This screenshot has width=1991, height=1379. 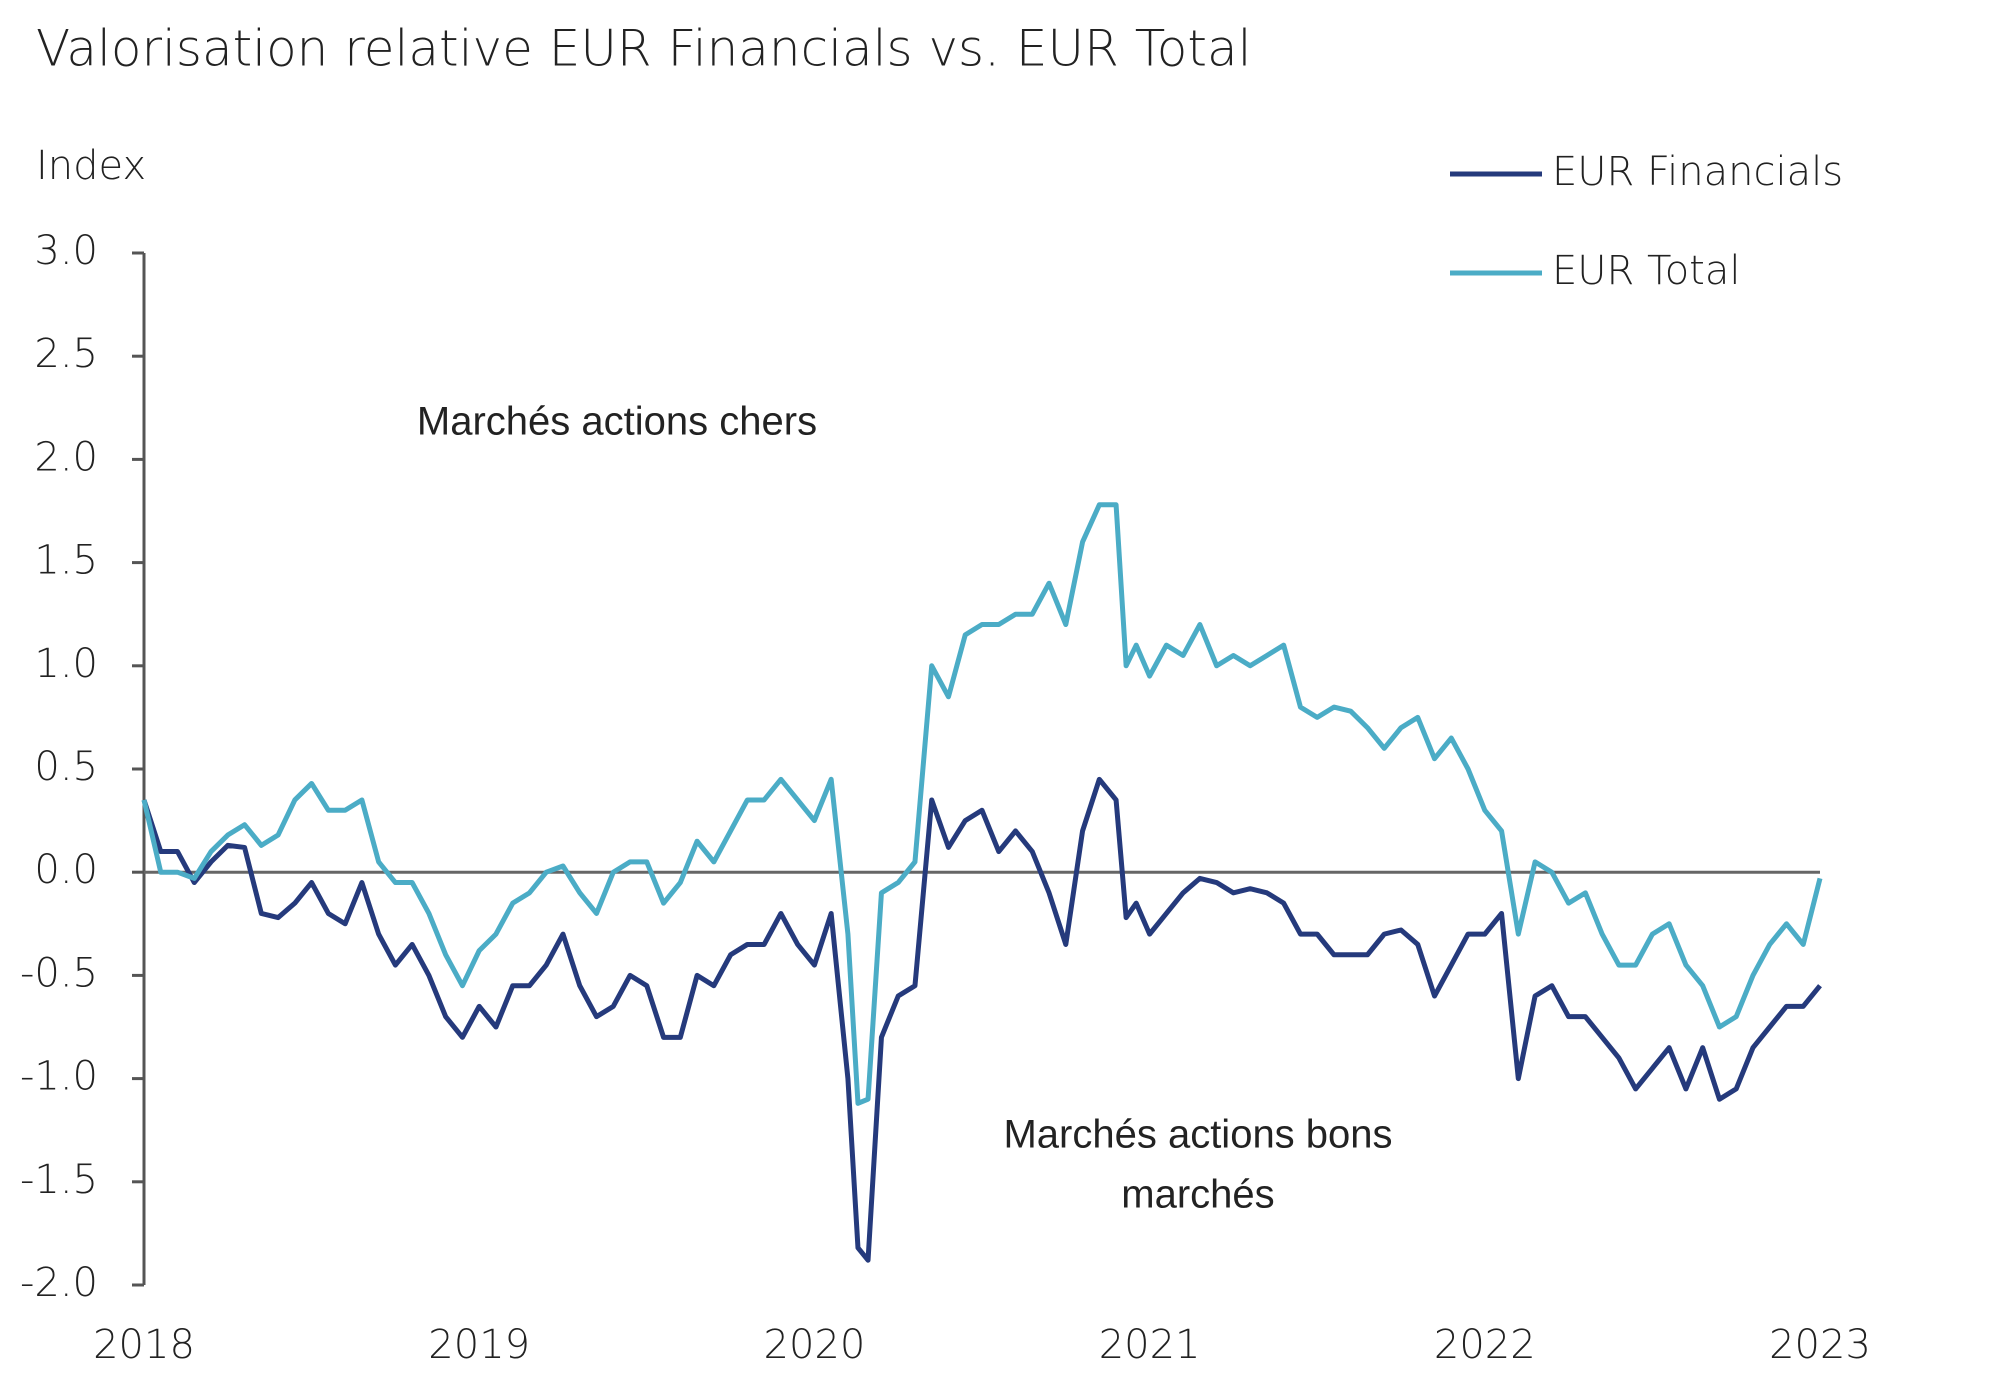 I want to click on legend-label: EUR Financials, so click(x=1697, y=172).